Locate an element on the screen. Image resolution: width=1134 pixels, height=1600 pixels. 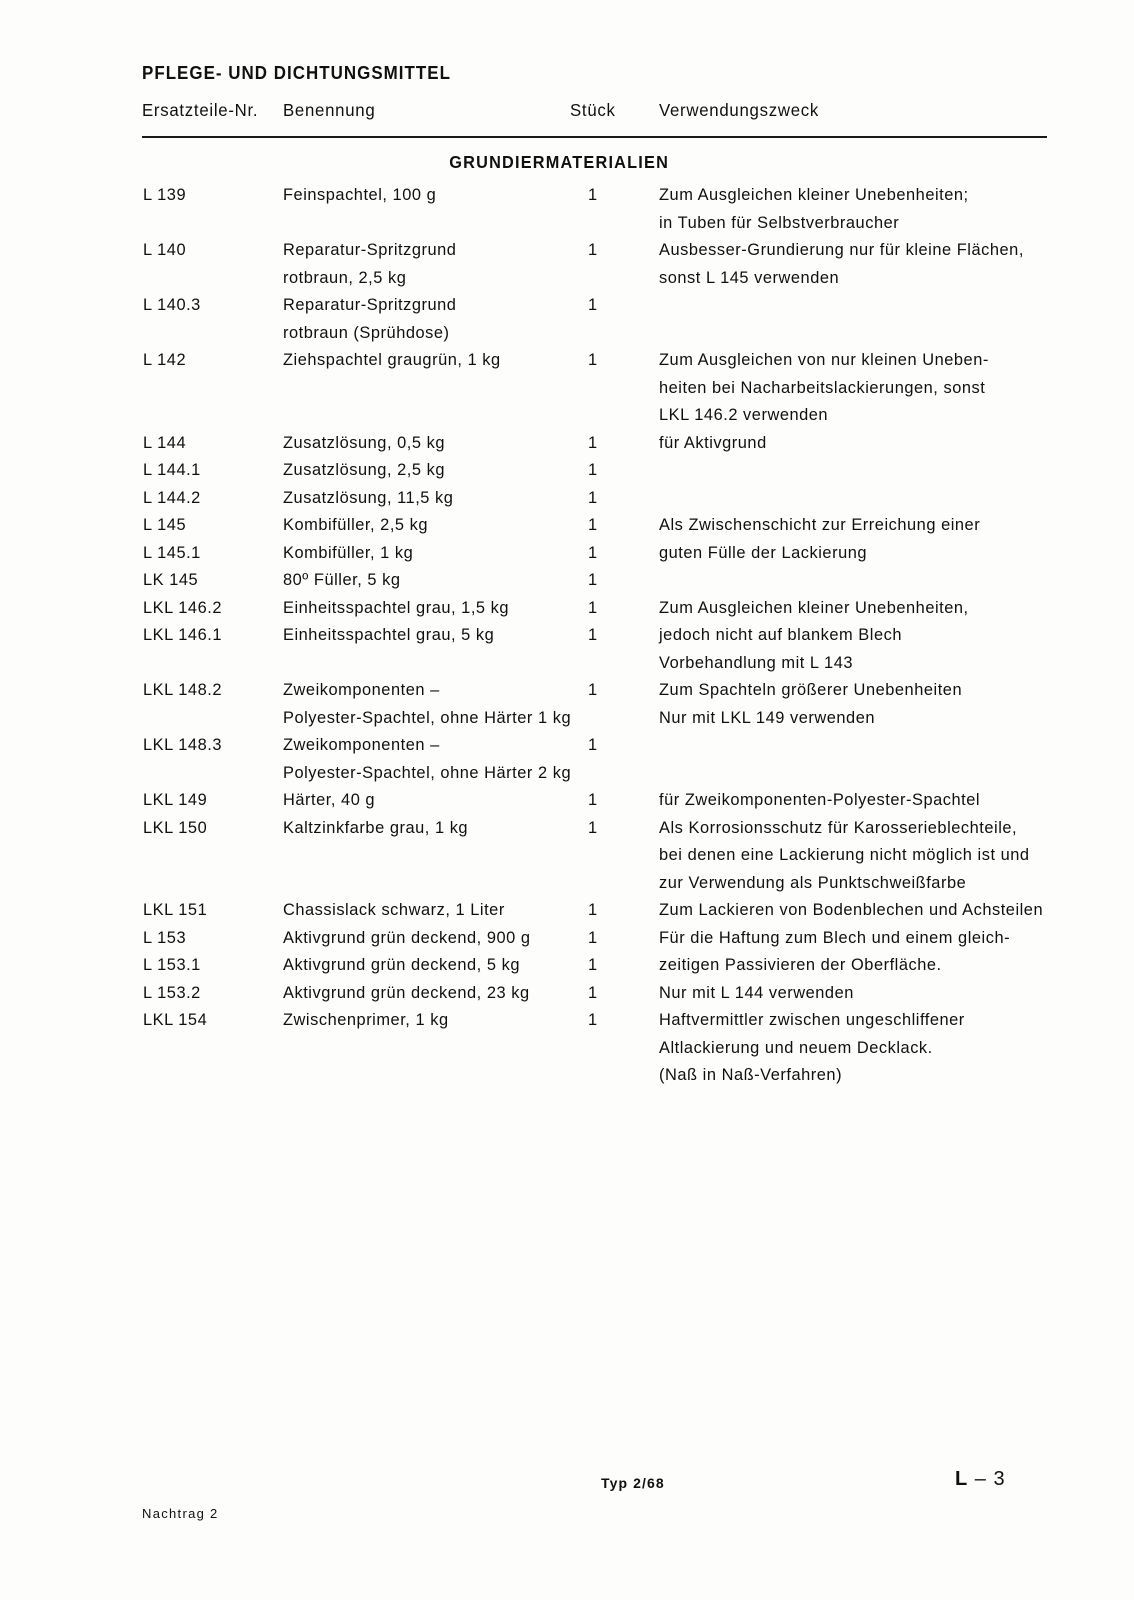
cell-part-number: LKL 149 is located at coordinates (175, 799).